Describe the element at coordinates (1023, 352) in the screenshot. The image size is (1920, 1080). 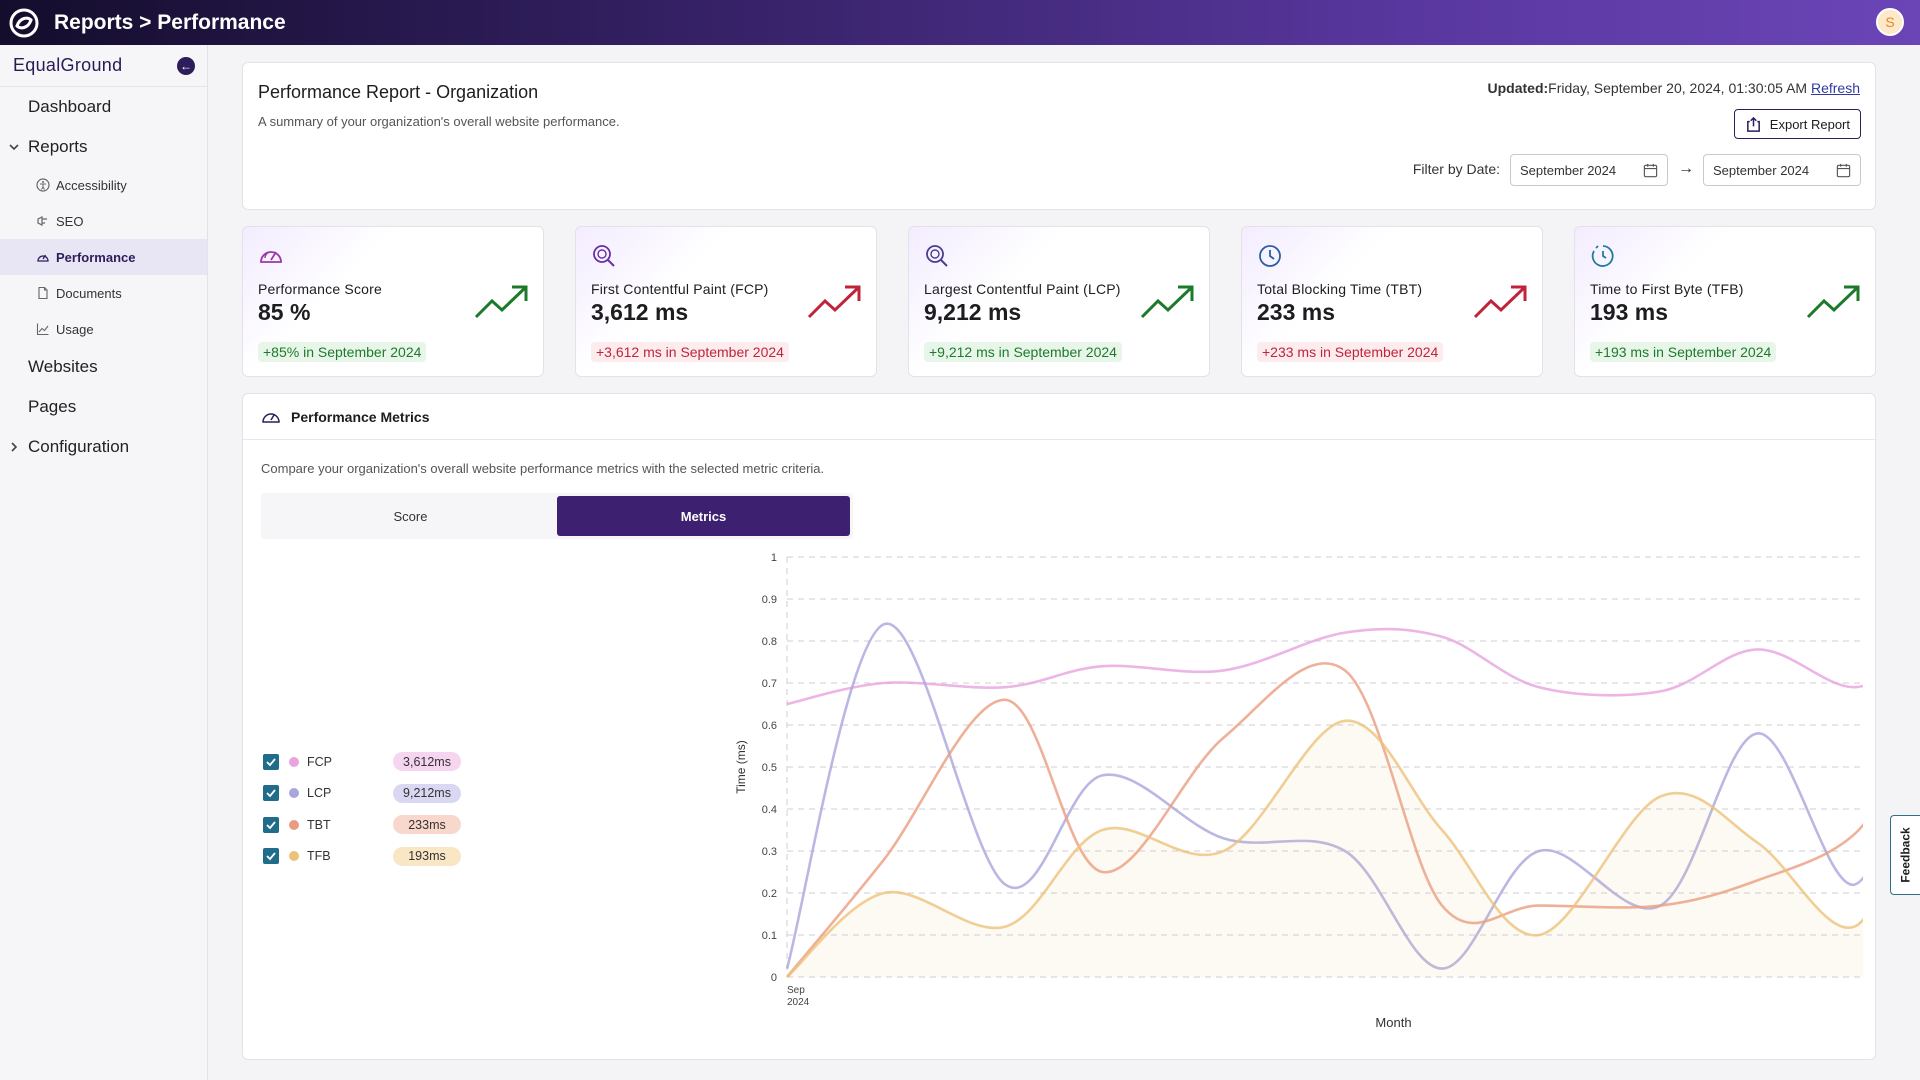
I see `kpi-change-badge: +9,212 ms in September 2024` at that location.